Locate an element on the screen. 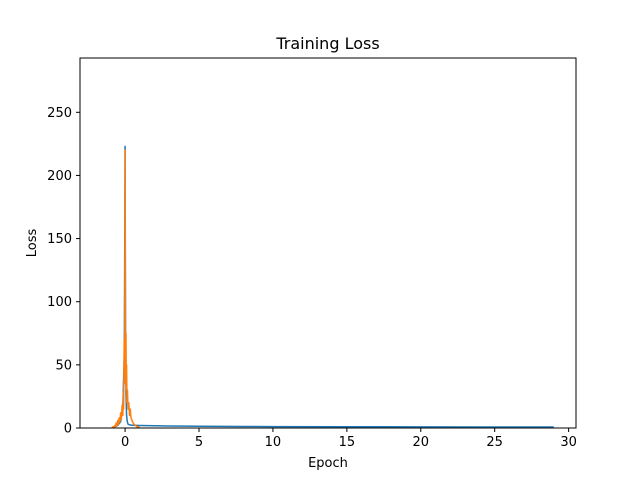  y-tick-label: 0 is located at coordinates (68, 429).